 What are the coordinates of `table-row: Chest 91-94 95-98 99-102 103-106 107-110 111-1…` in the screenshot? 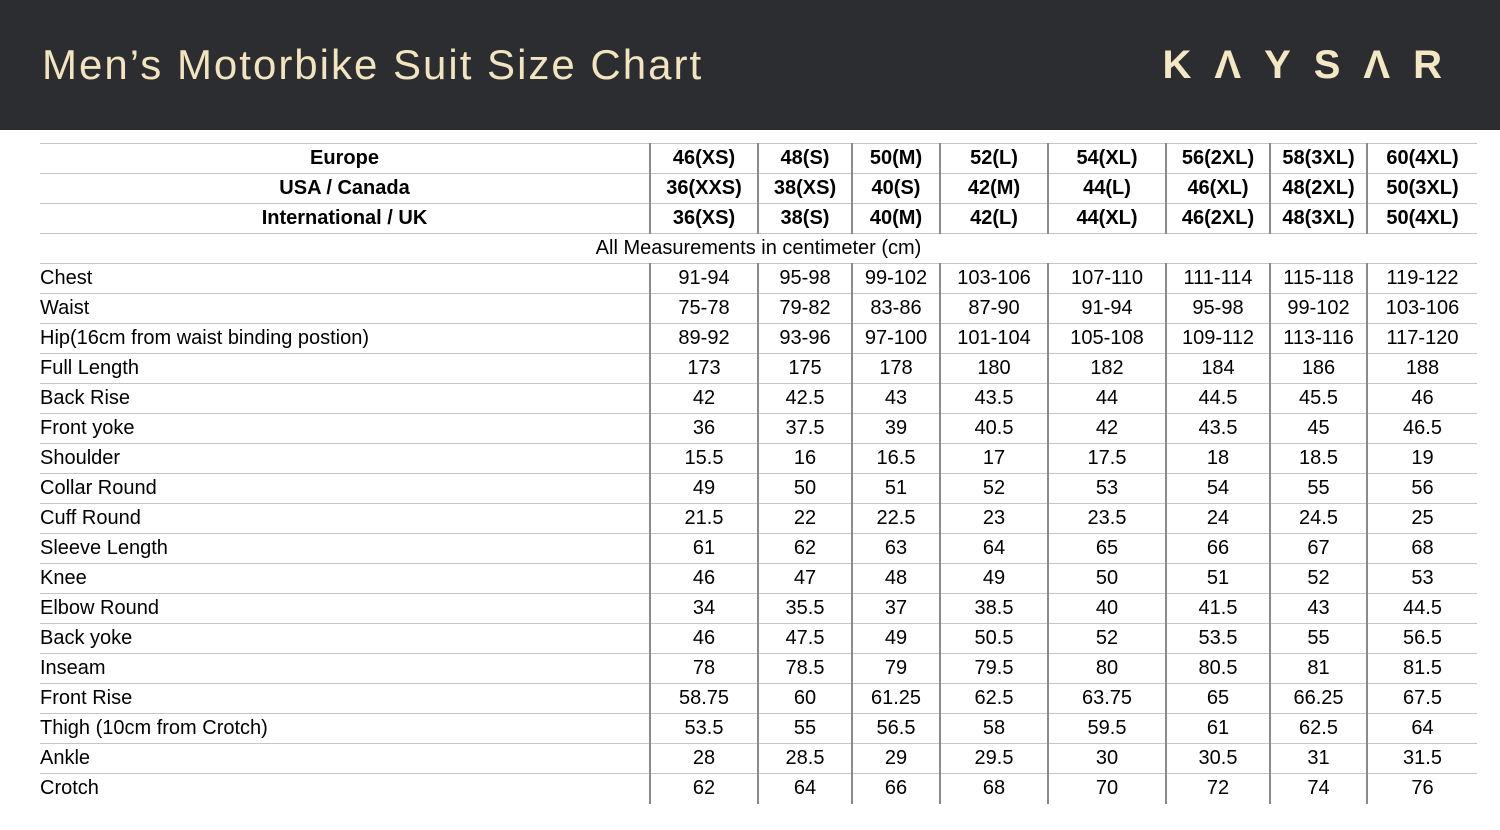 It's located at (758, 278).